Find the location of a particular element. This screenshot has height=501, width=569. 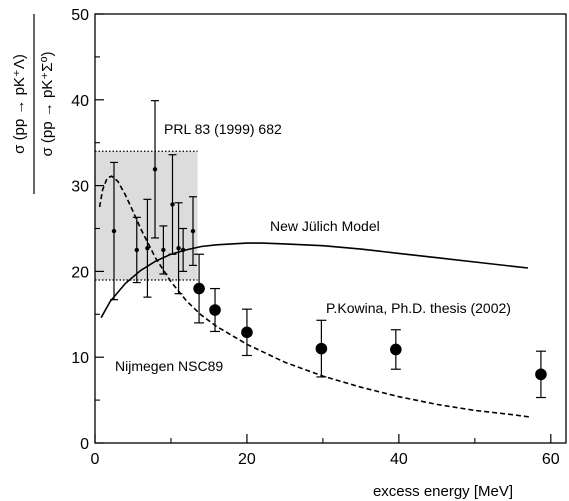

x-tick-label-20: 20 is located at coordinates (247, 459).